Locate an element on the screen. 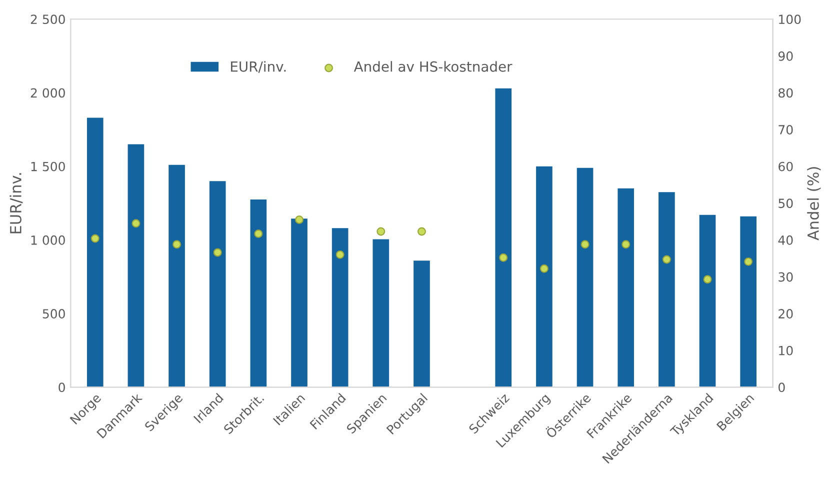 The image size is (831, 478). y2-tick-label: 50 is located at coordinates (785, 203).